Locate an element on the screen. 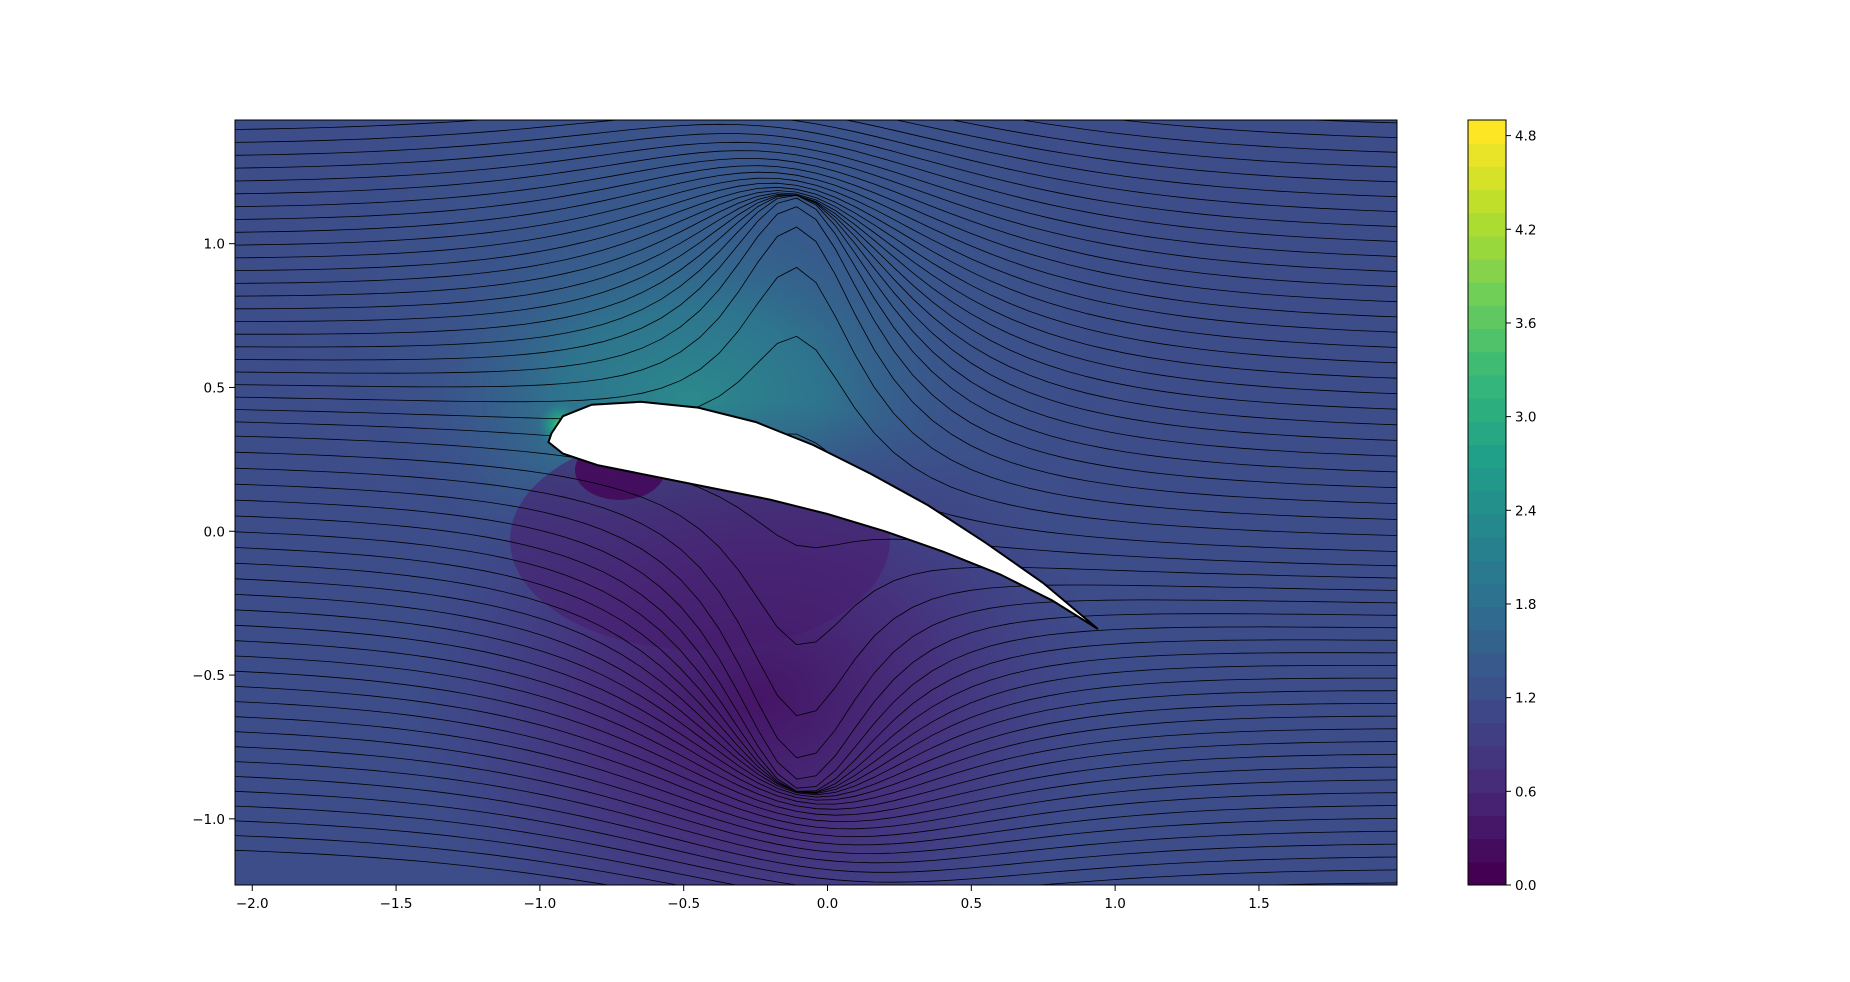  colorbar-bands is located at coordinates (1487, 503).